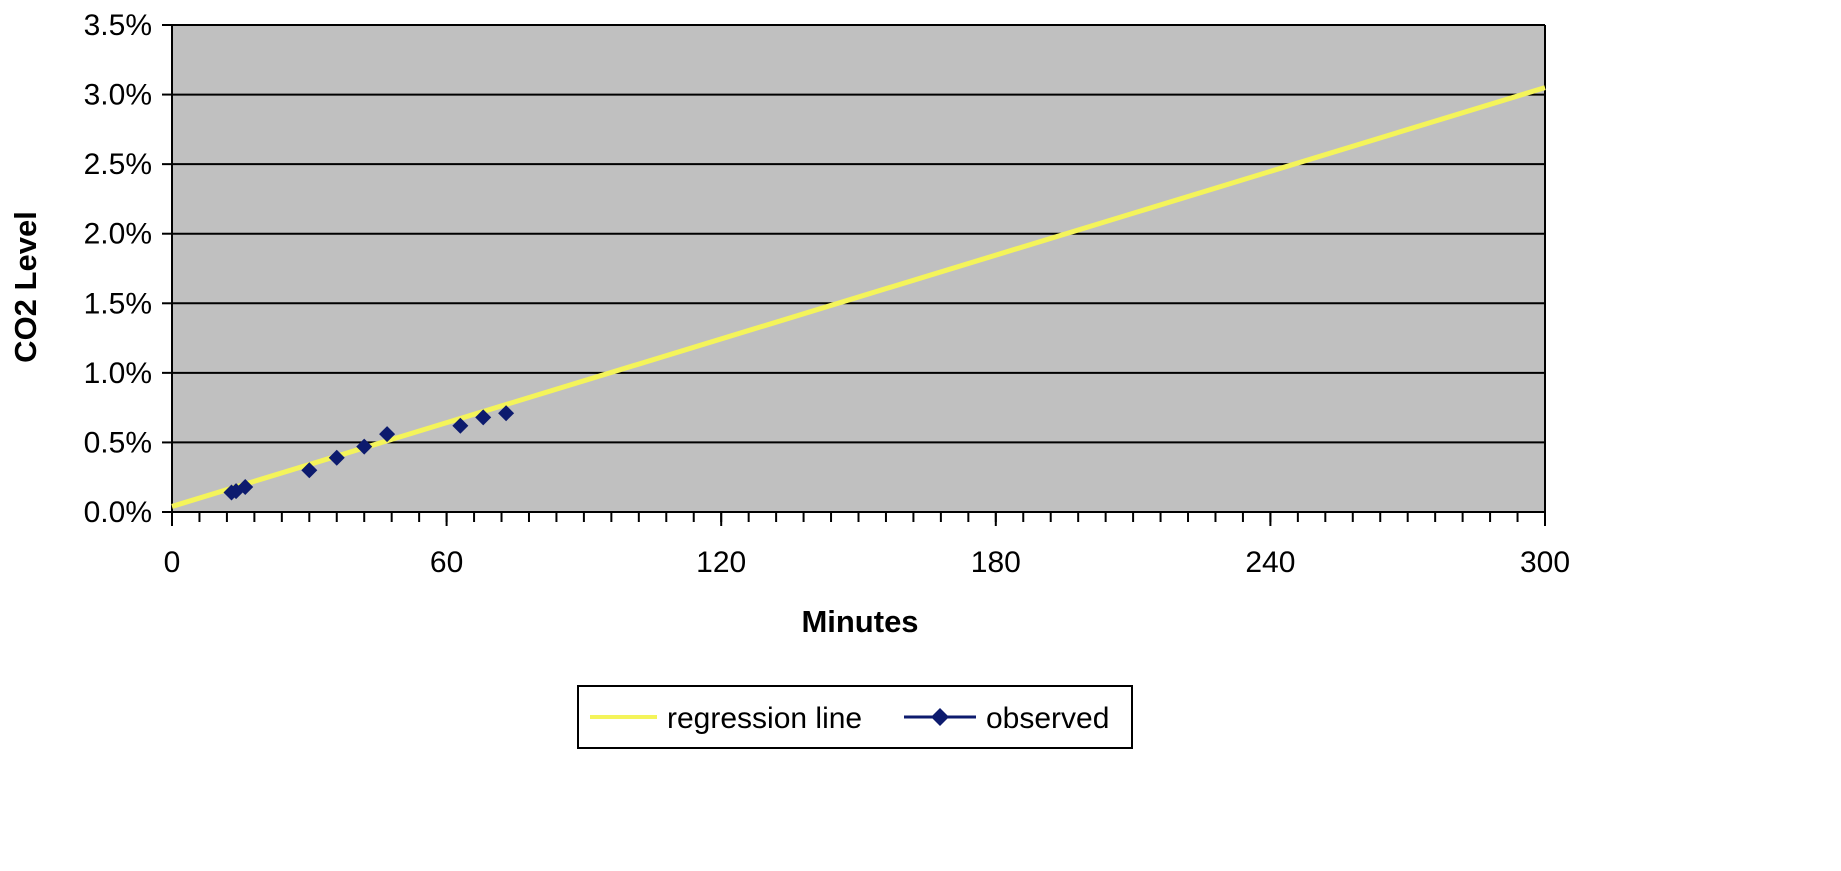 The width and height of the screenshot is (1841, 871). What do you see at coordinates (1270, 562) in the screenshot?
I see `x-tick-label: 240` at bounding box center [1270, 562].